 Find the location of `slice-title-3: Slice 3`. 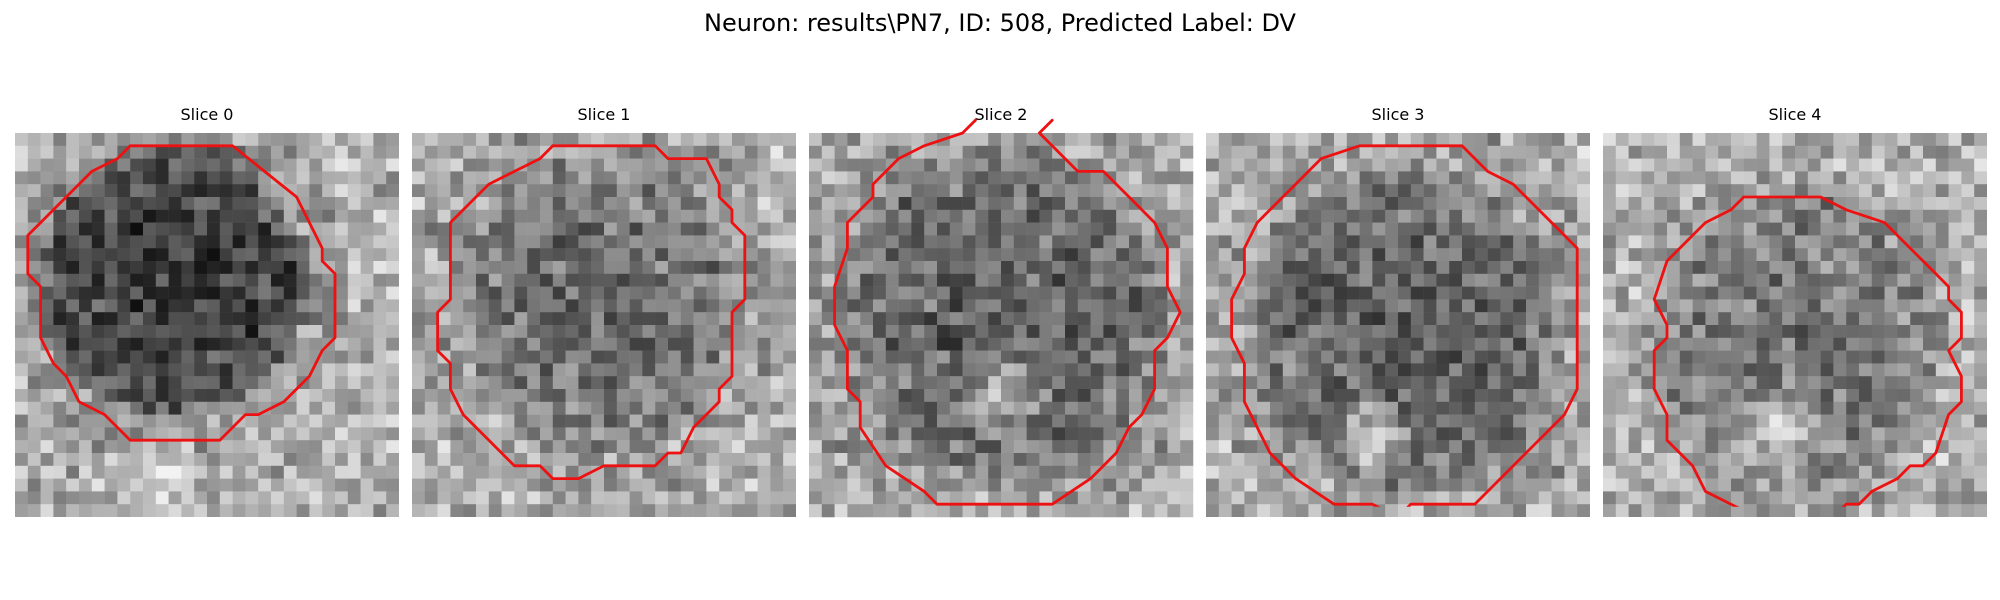

slice-title-3: Slice 3 is located at coordinates (1398, 114).